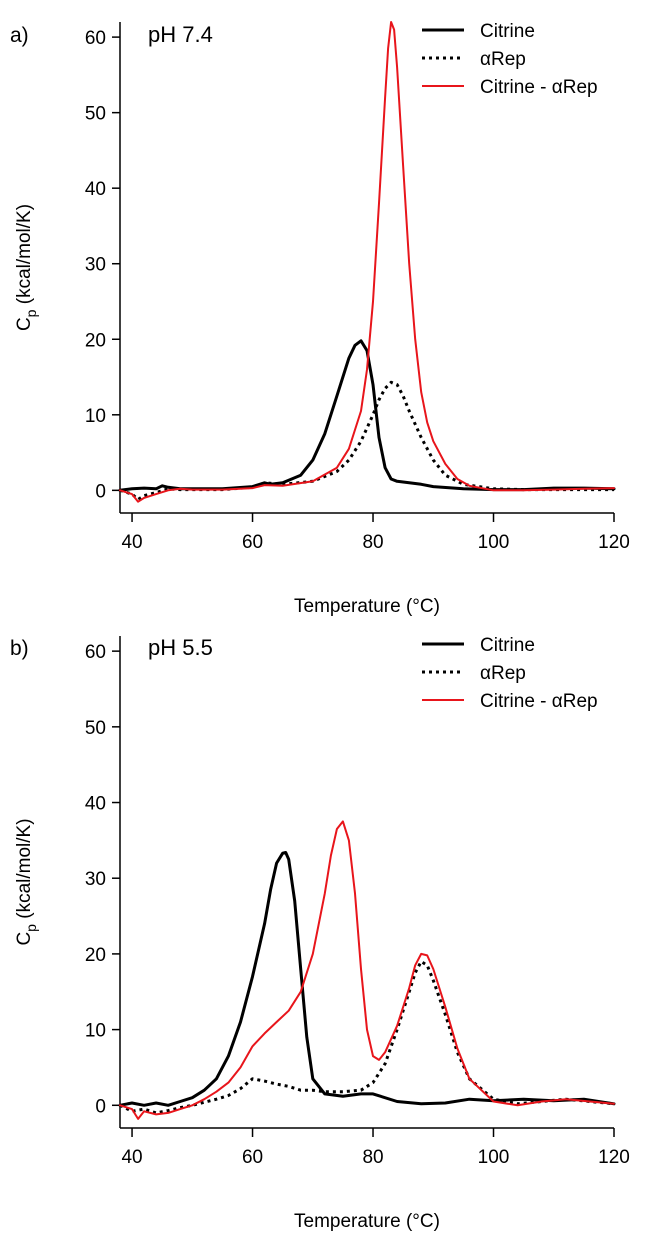 Image resolution: width=645 pixels, height=1236 pixels. Describe the element at coordinates (180, 647) in the screenshot. I see `ph-annotation: pH 5.5` at that location.